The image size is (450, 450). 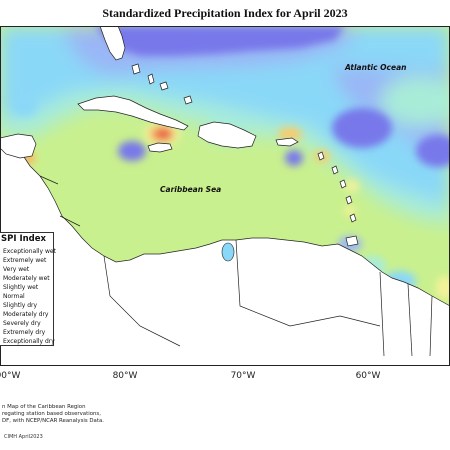 What do you see at coordinates (375, 67) in the screenshot?
I see `atlantic-ocean-label: Atlantic Ocean` at bounding box center [375, 67].